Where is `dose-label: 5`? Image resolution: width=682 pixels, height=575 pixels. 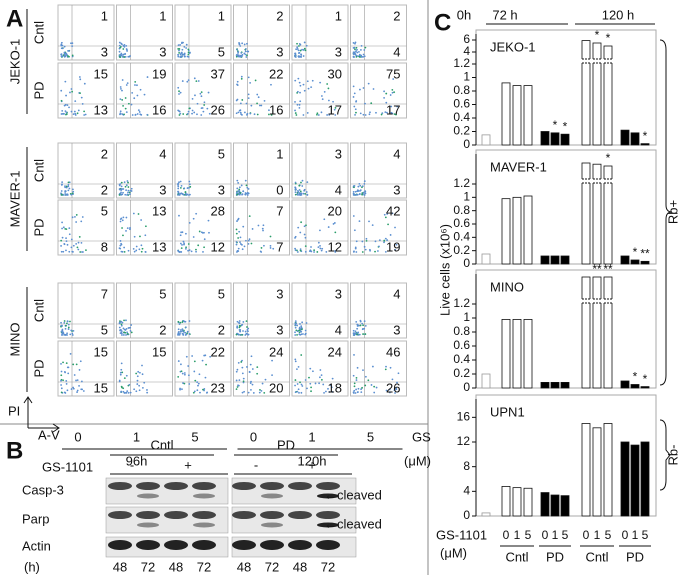
dose-label: 5 is located at coordinates (370, 436).